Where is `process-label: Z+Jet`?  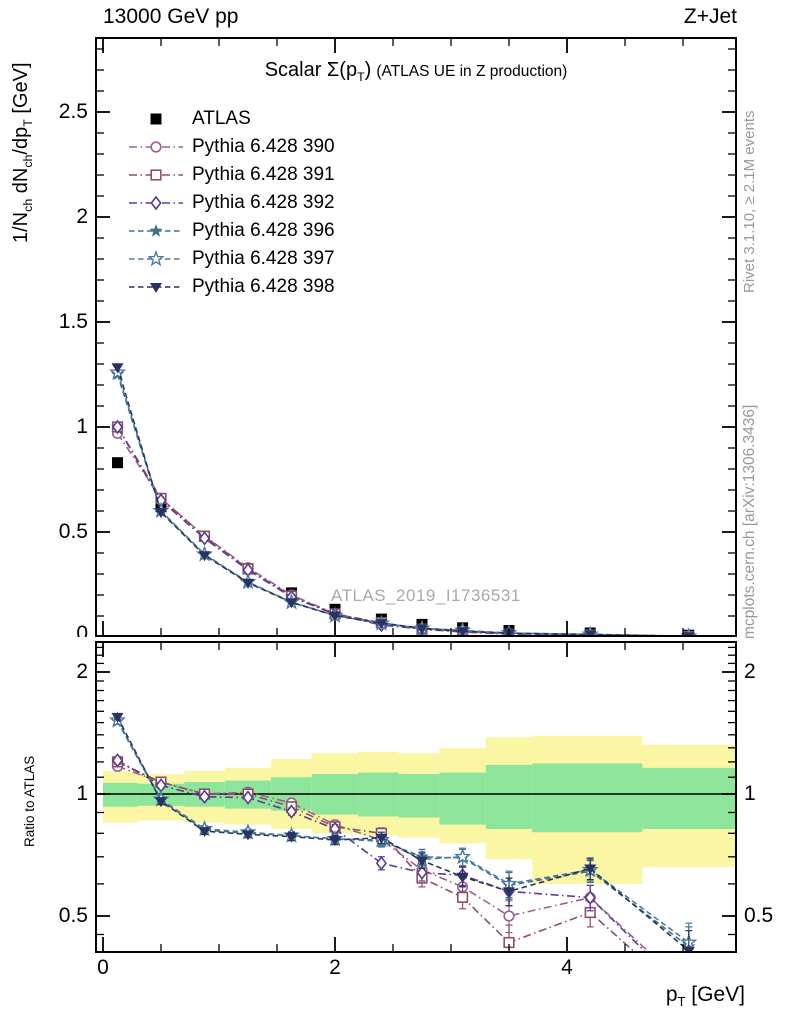
process-label: Z+Jet is located at coordinates (710, 16).